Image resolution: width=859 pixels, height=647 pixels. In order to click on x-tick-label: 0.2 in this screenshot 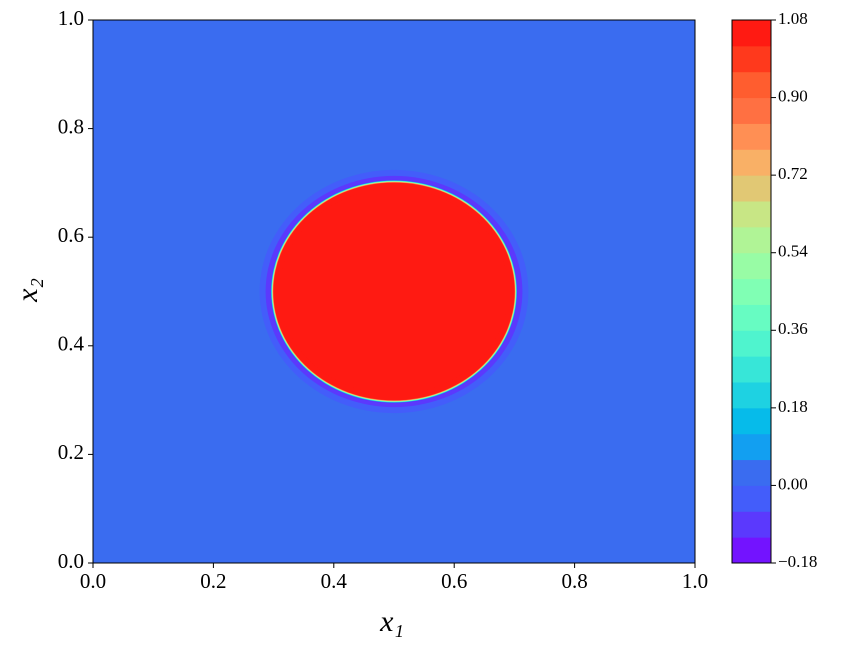, I will do `click(213, 581)`.